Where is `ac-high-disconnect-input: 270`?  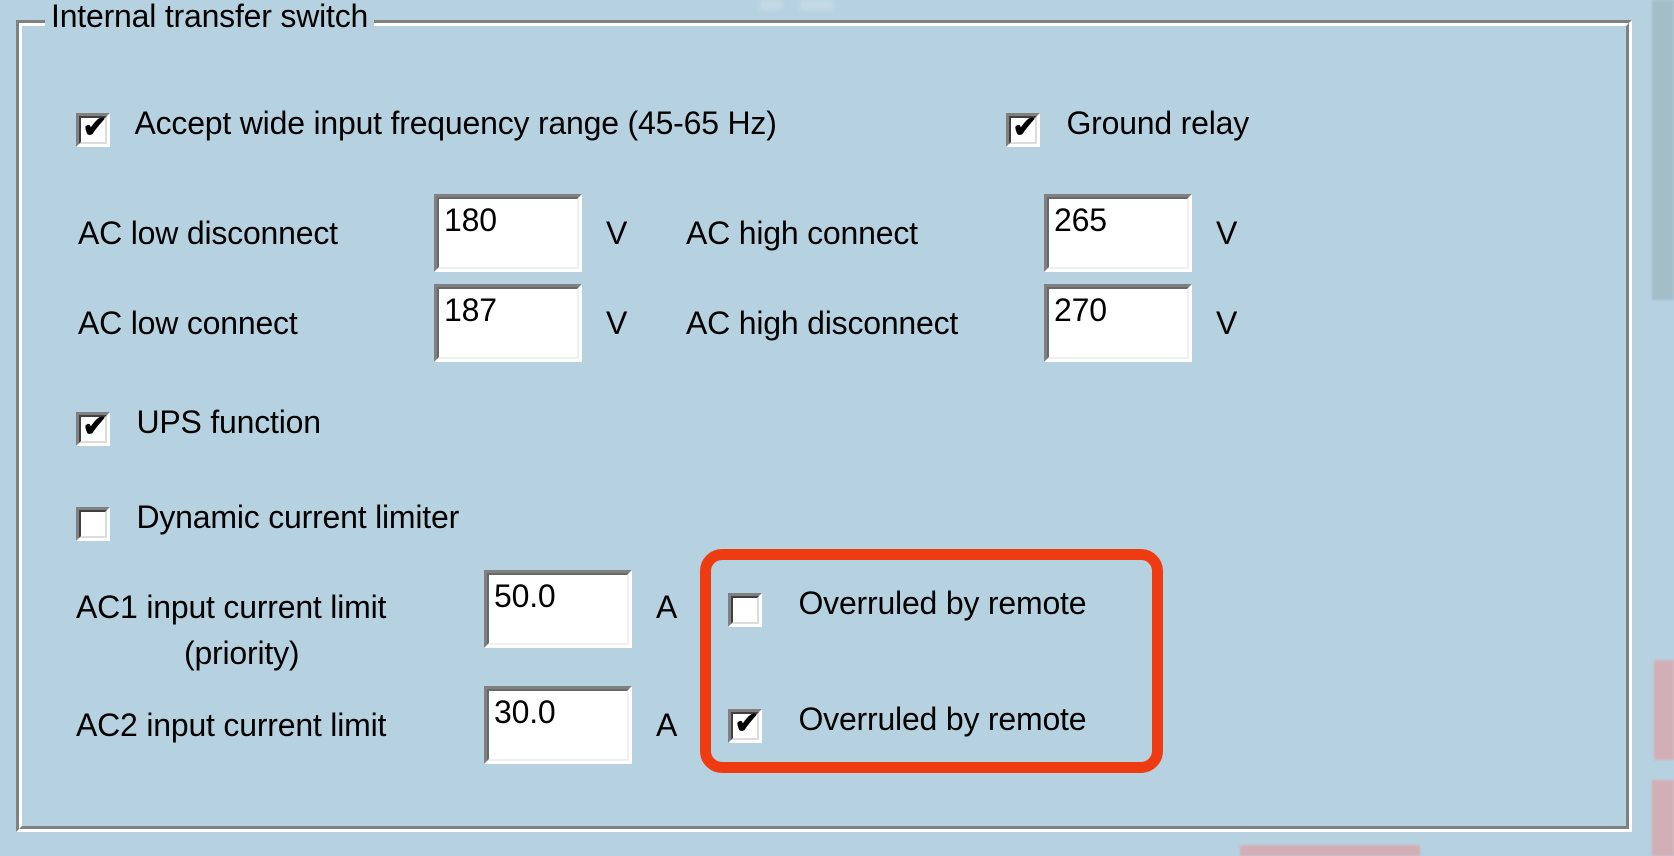
ac-high-disconnect-input: 270 is located at coordinates (1118, 323).